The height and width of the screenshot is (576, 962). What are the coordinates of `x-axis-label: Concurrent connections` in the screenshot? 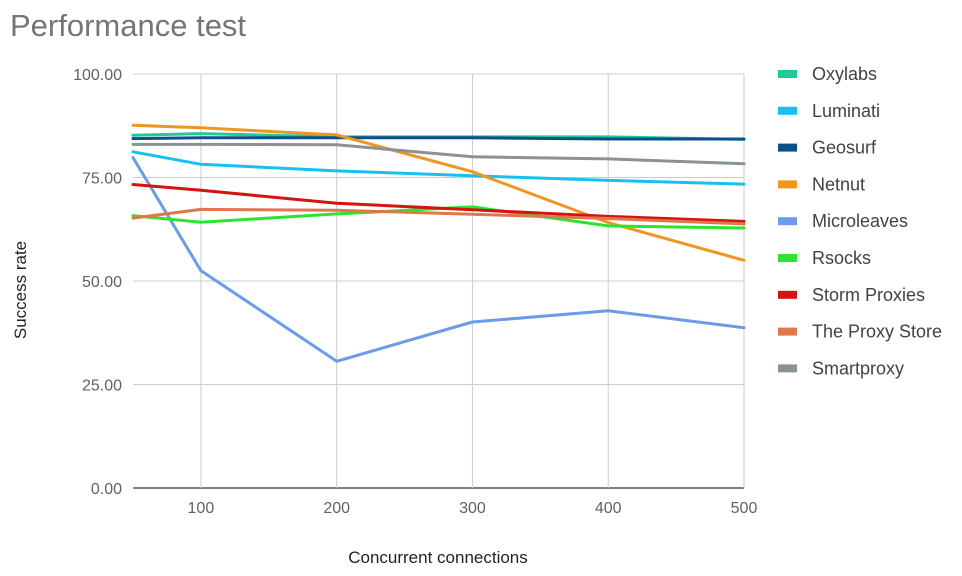 It's located at (438, 557).